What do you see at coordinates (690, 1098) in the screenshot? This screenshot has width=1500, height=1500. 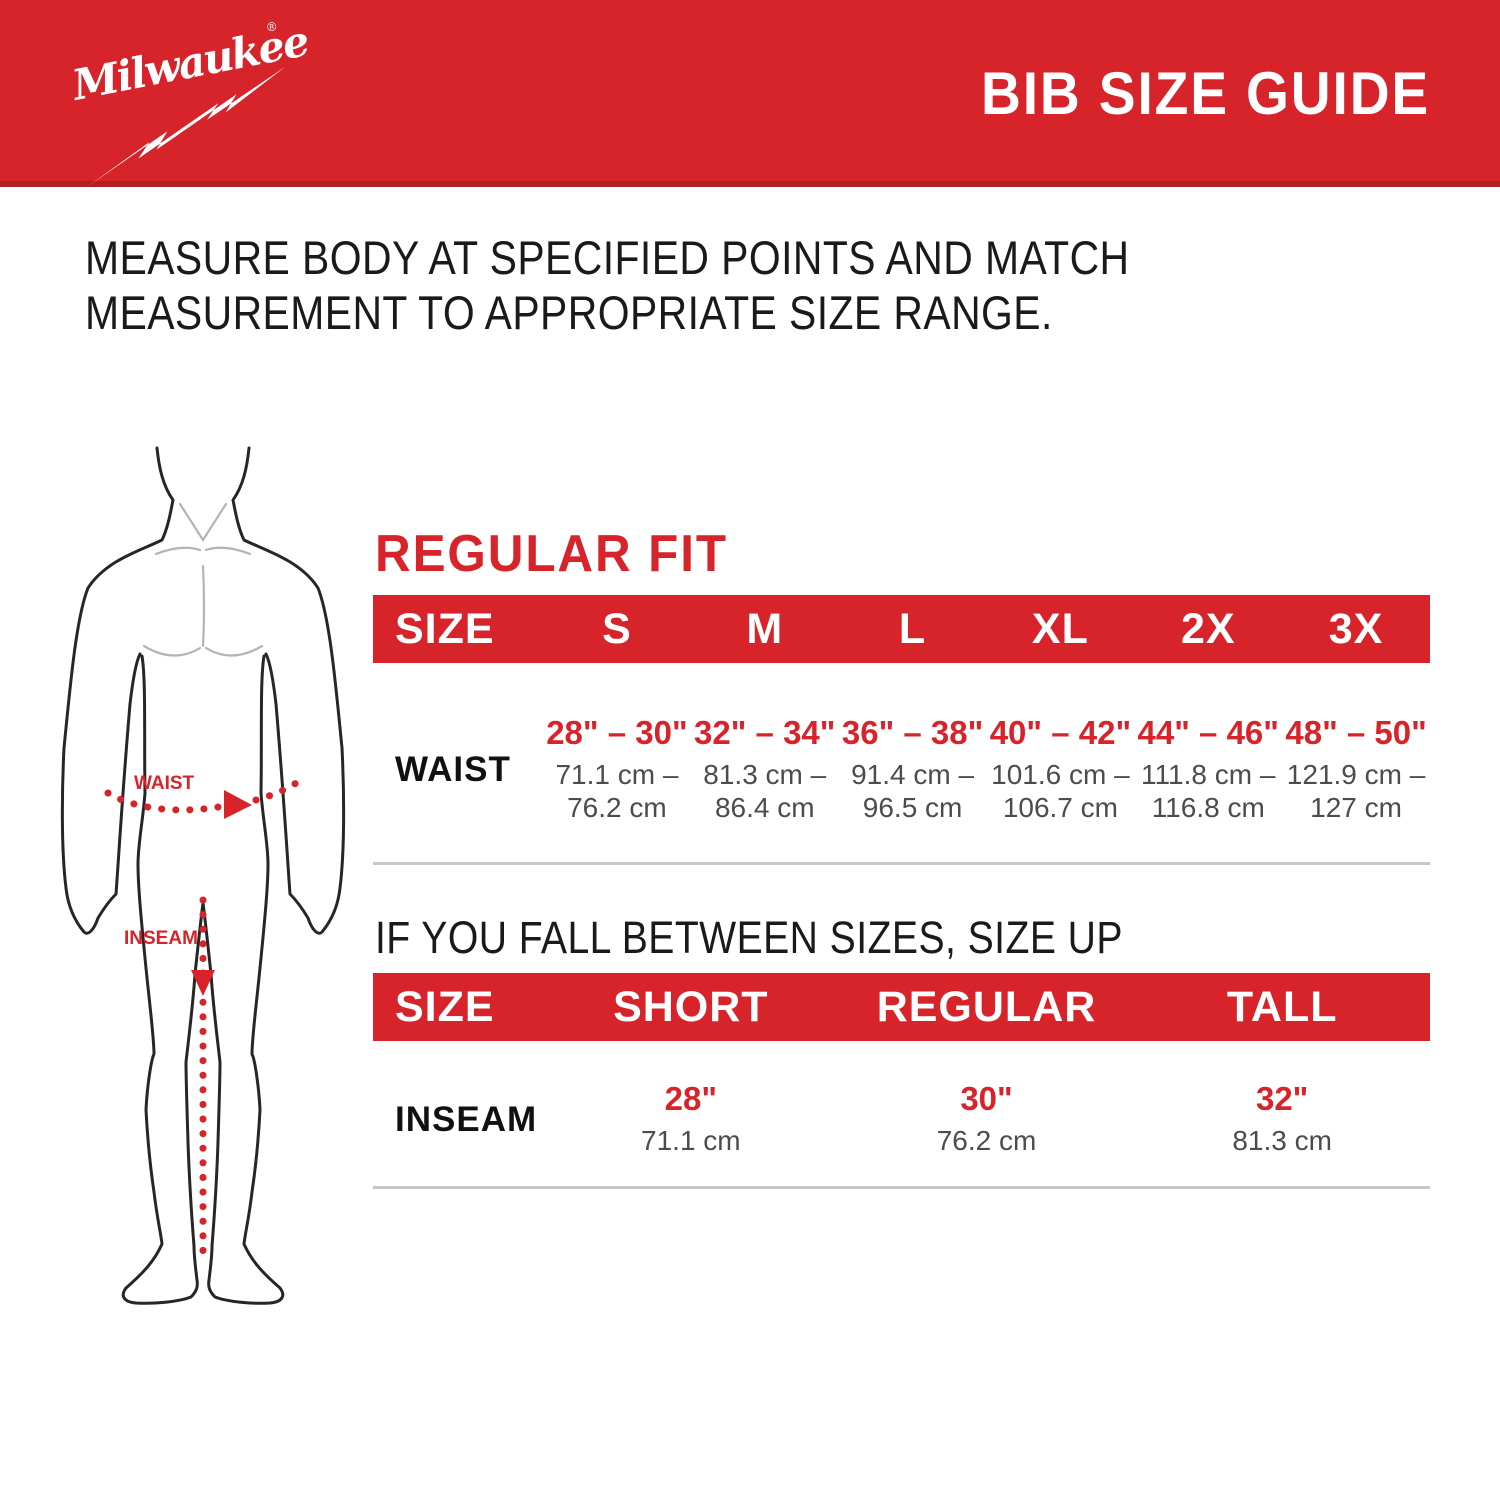 I see `inseam-inches-short: 28"` at bounding box center [690, 1098].